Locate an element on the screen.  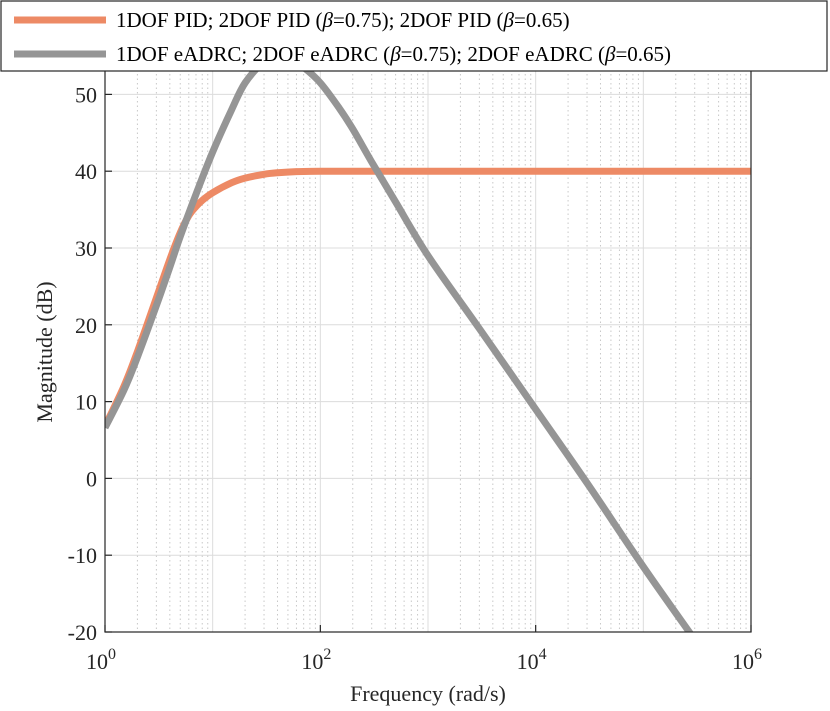
y-tick-label: -10 is located at coordinates (82, 555).